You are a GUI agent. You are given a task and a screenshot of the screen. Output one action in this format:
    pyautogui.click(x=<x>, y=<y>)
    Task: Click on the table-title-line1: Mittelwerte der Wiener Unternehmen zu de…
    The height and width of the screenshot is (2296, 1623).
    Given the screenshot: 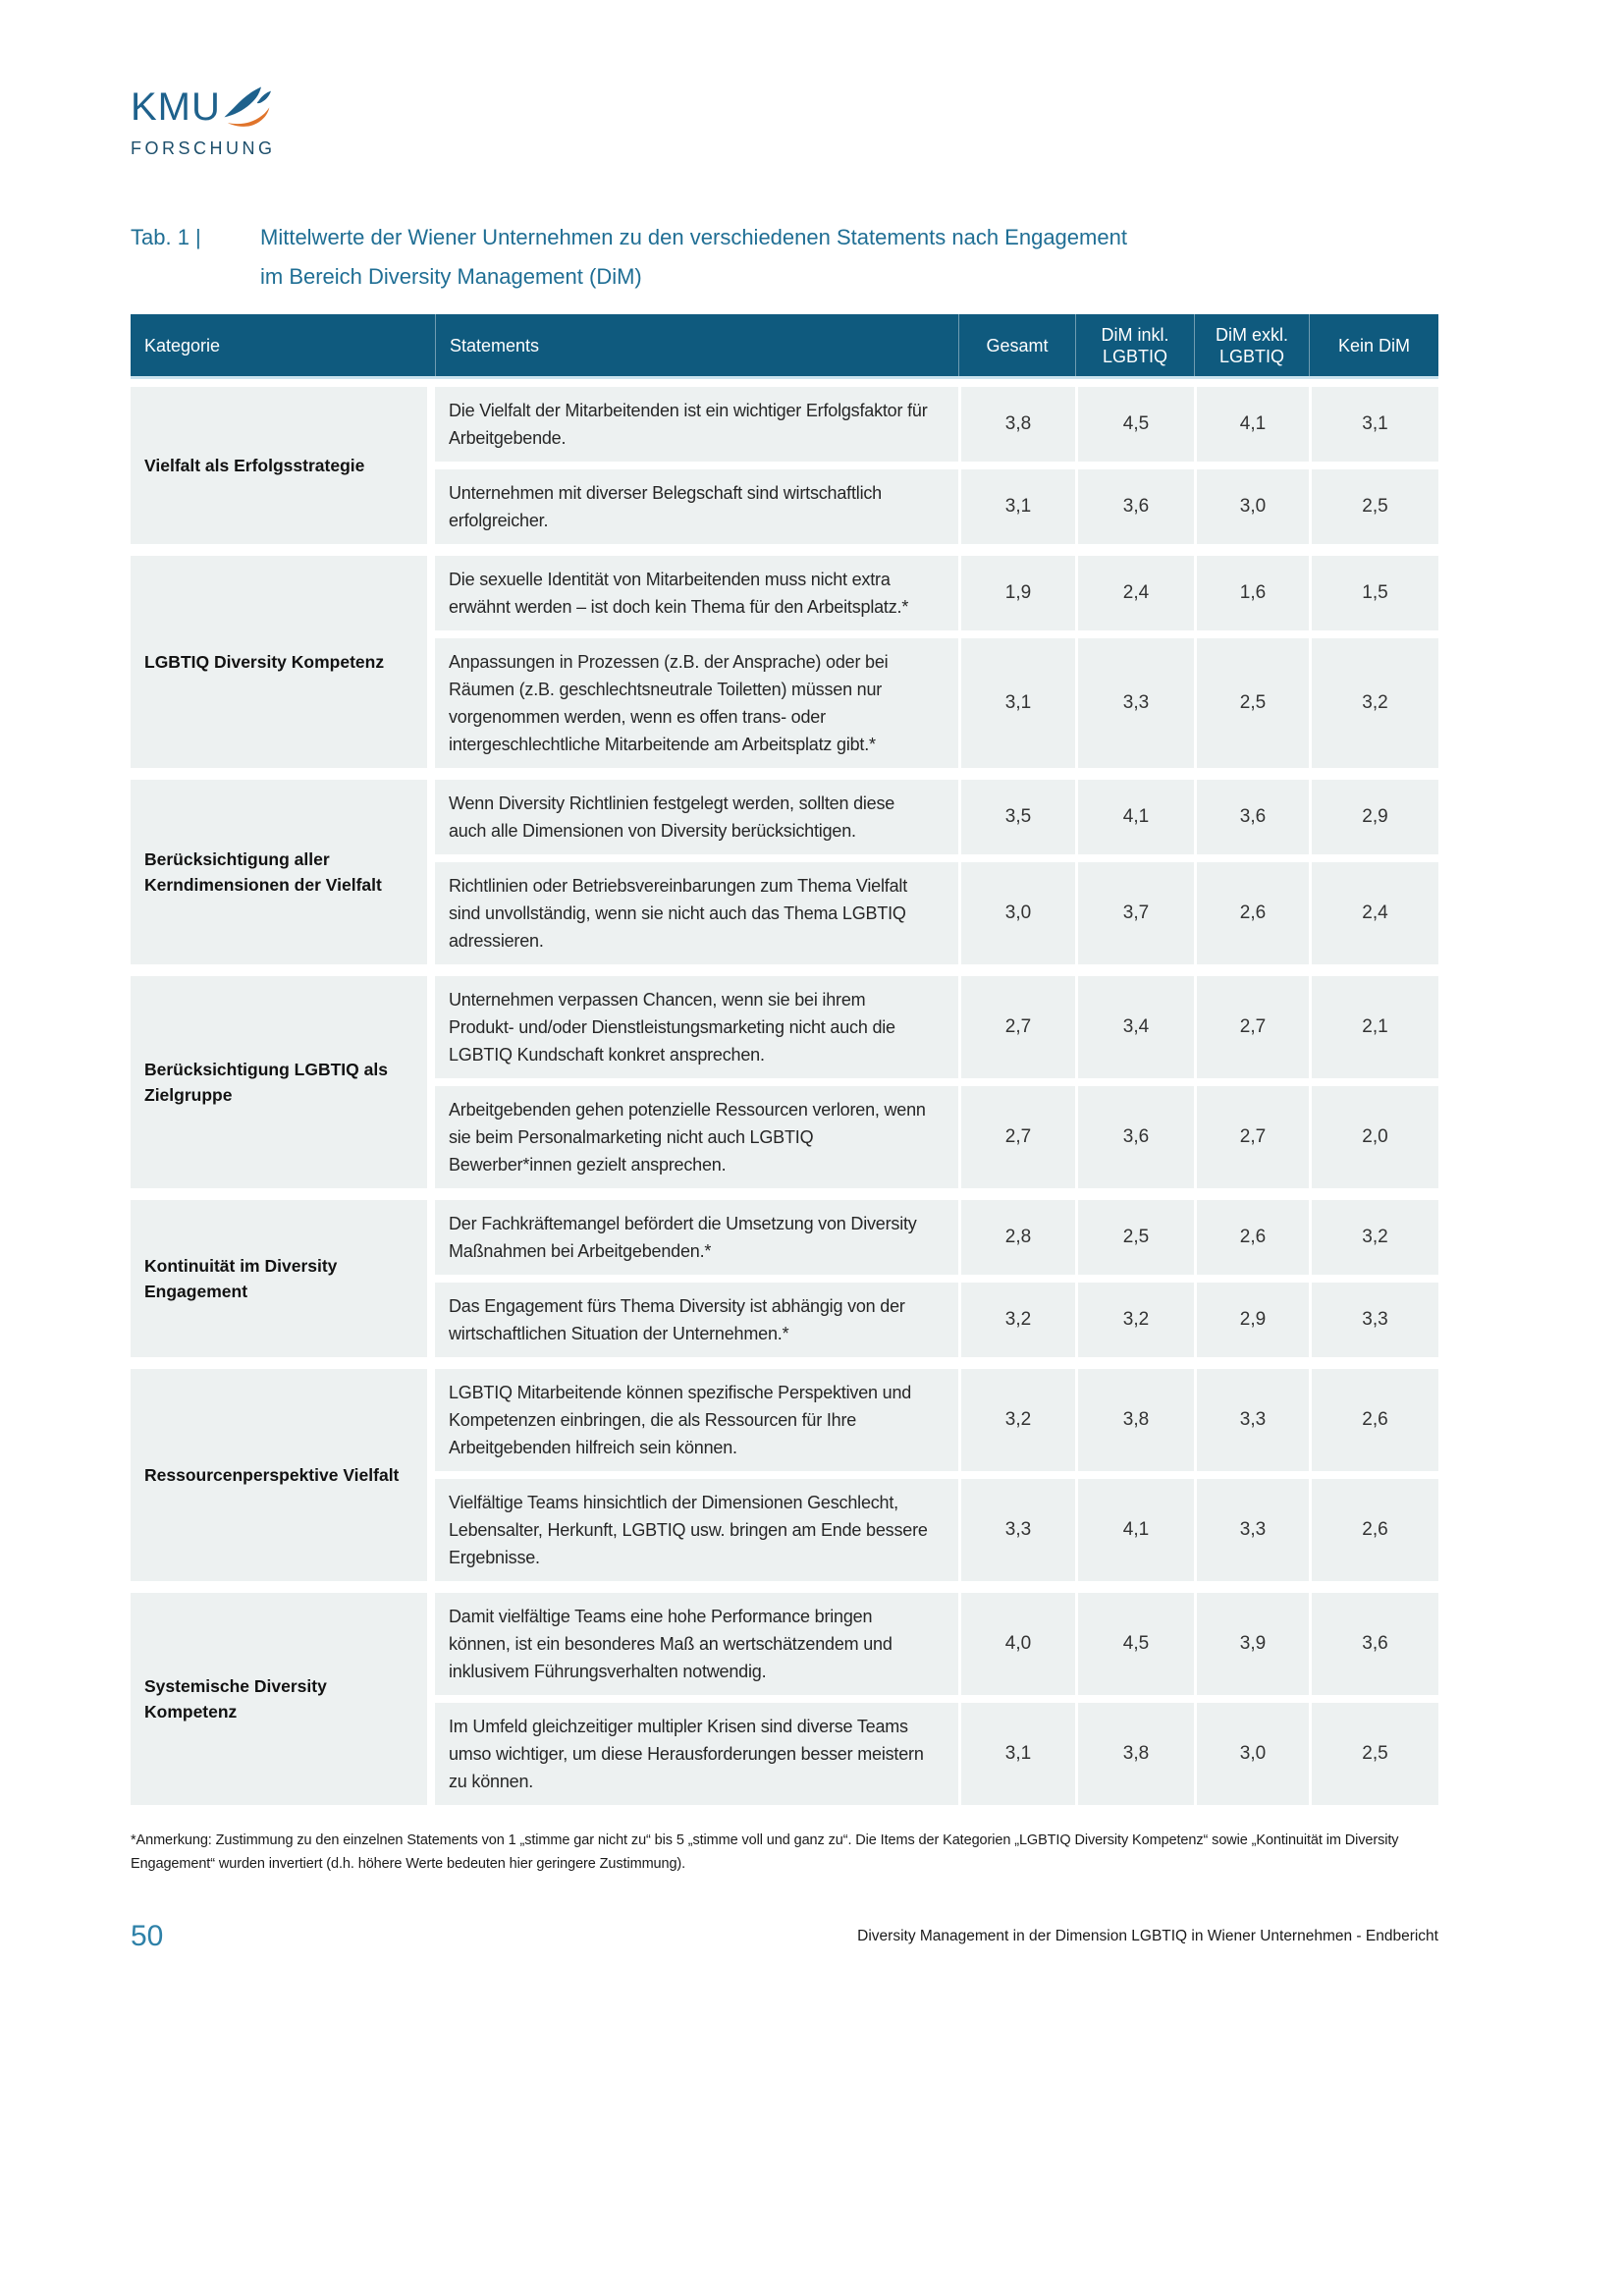 What is the action you would take?
    pyautogui.click(x=693, y=237)
    